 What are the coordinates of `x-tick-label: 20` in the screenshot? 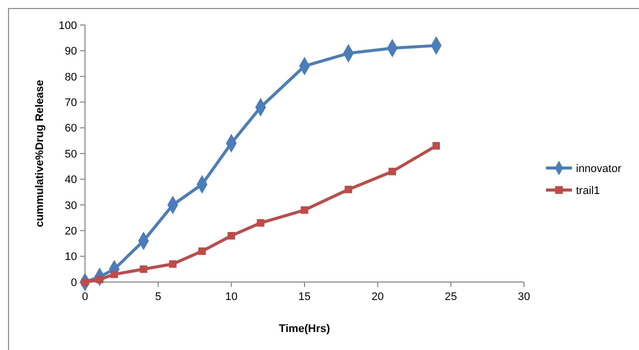 It's located at (378, 297).